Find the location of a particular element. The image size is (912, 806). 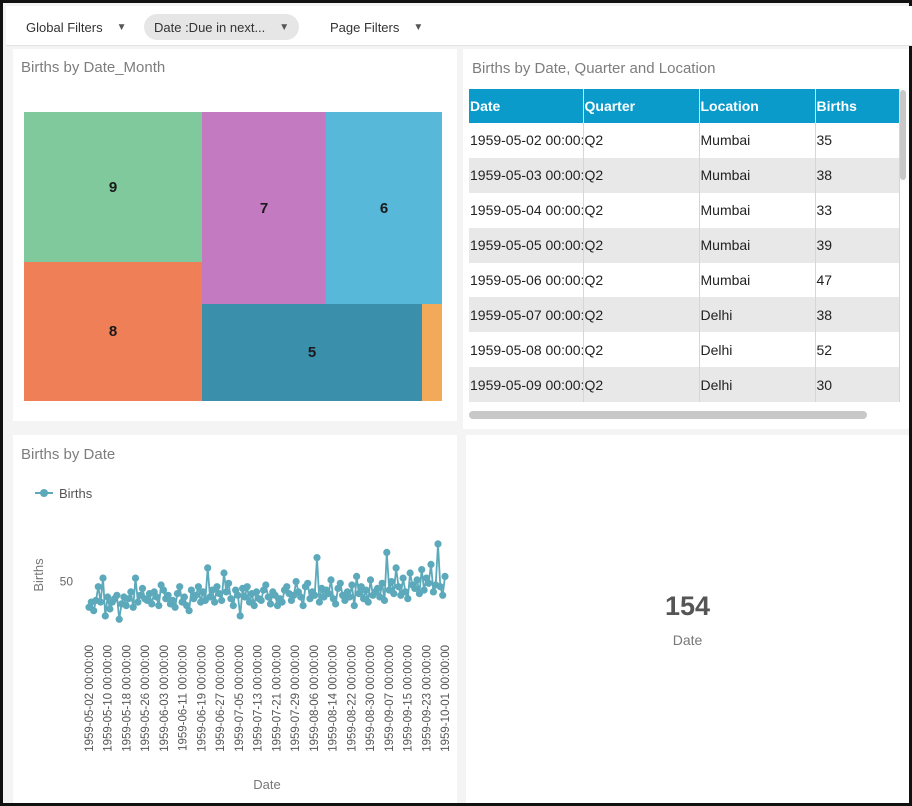

treemap-cell is located at coordinates (432, 352).